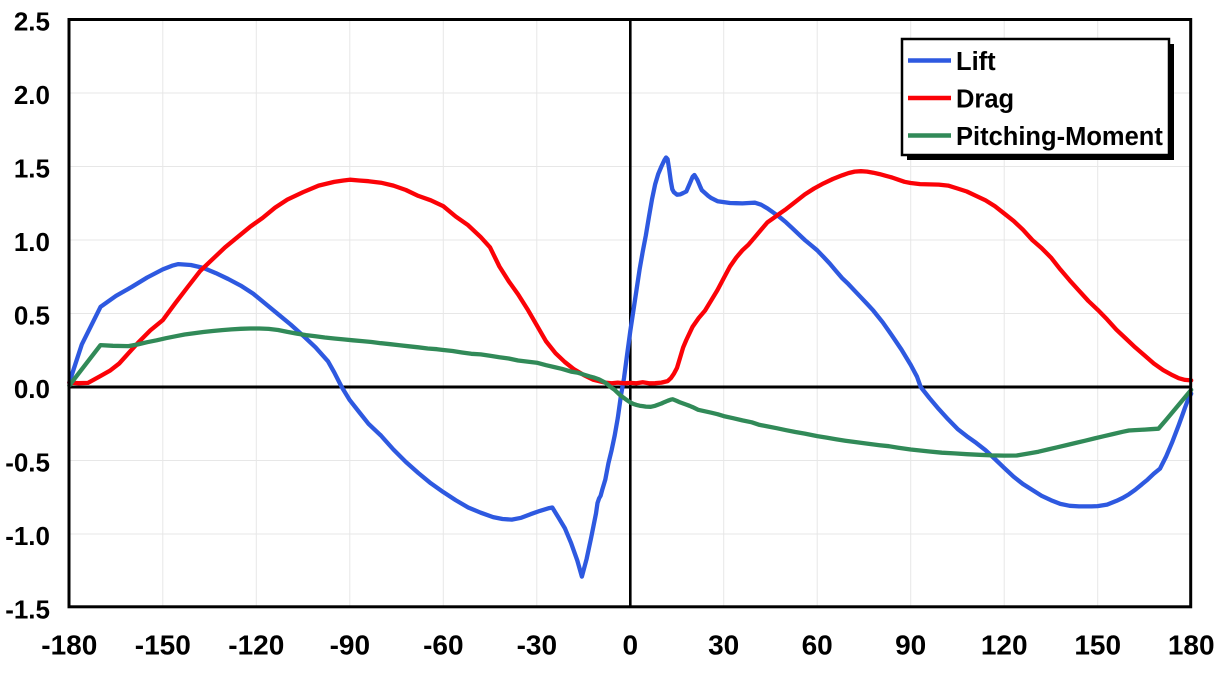 This screenshot has width=1224, height=687. What do you see at coordinates (1191, 645) in the screenshot?
I see `svg-text: 180` at bounding box center [1191, 645].